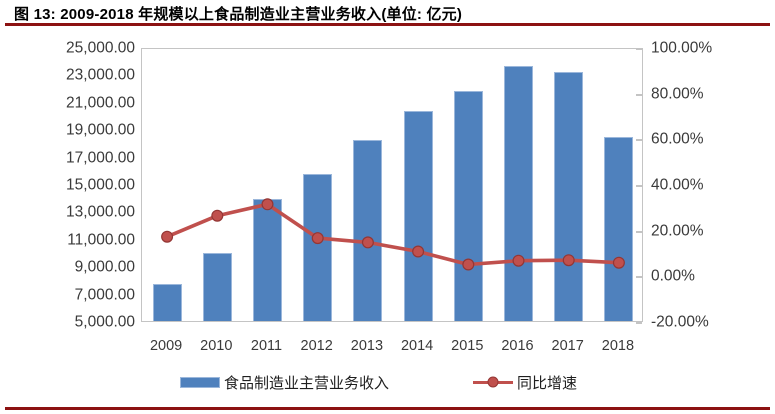 This screenshot has height=414, width=775. I want to click on left-axis-tick-label: 21,000.00, so click(100, 103).